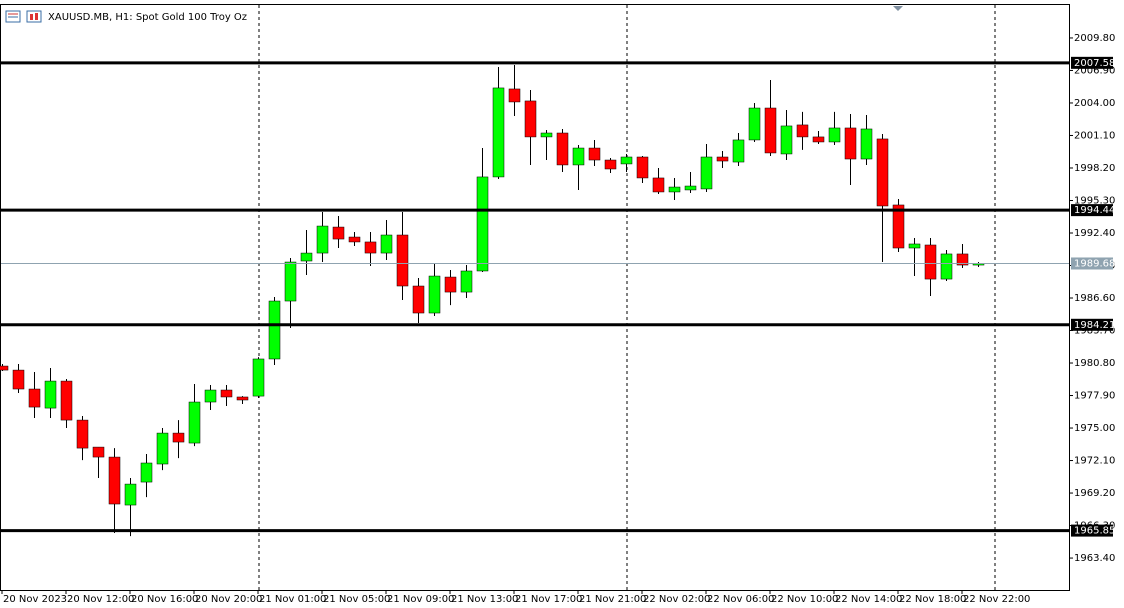 This screenshot has height=608, width=1124. What do you see at coordinates (356, 599) in the screenshot?
I see `x-tick-label: 21 Nov 05:00` at bounding box center [356, 599].